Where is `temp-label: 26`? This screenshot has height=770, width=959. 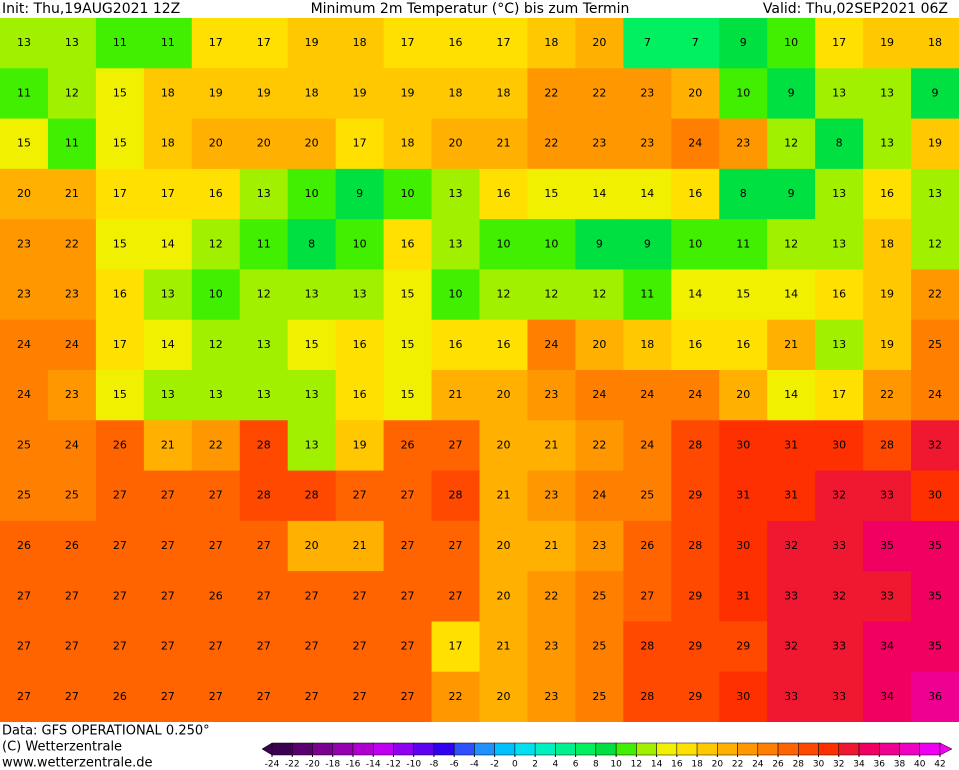 temp-label: 26 is located at coordinates (24, 545).